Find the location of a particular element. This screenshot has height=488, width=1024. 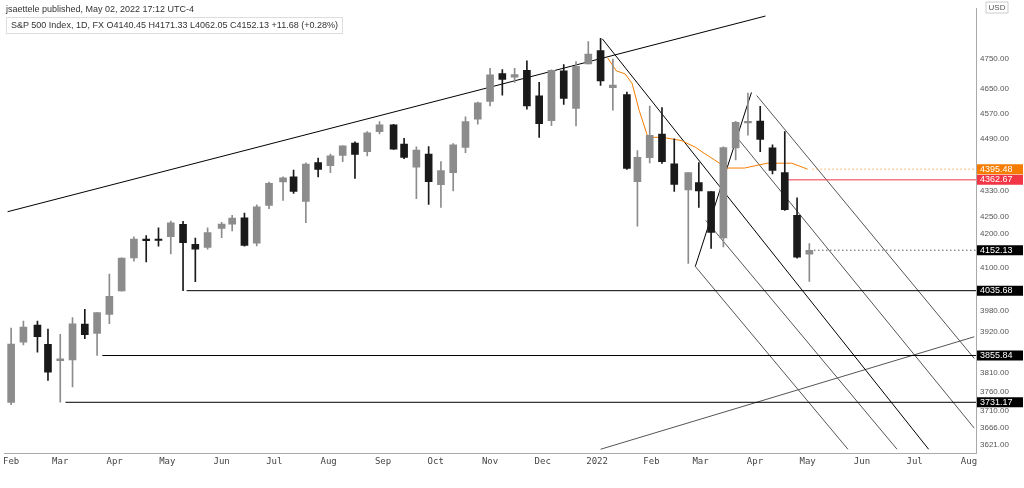

y-tick-label: 3810.00 is located at coordinates (995, 372).